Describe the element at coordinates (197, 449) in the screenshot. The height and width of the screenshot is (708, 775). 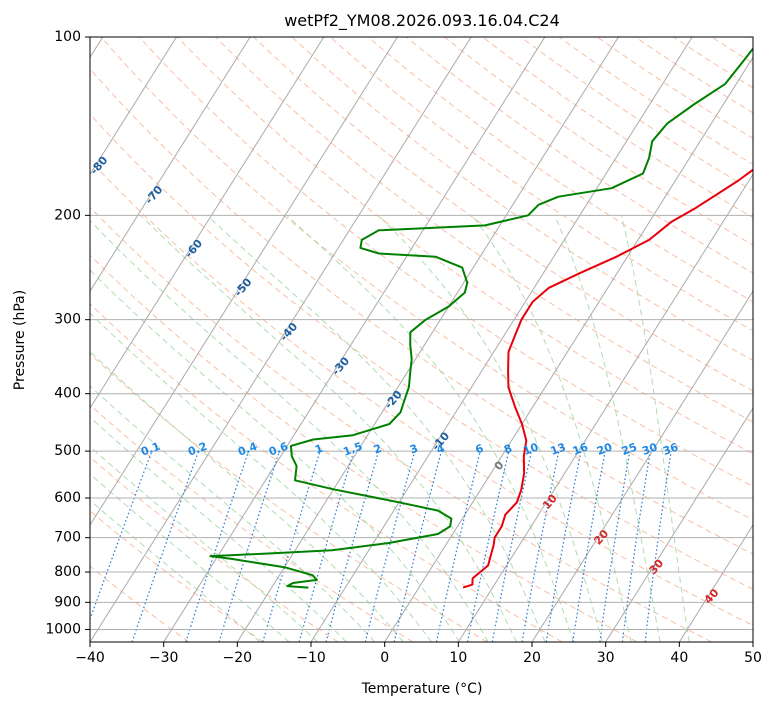
I see `mixing-ratio-label: 0.2` at that location.